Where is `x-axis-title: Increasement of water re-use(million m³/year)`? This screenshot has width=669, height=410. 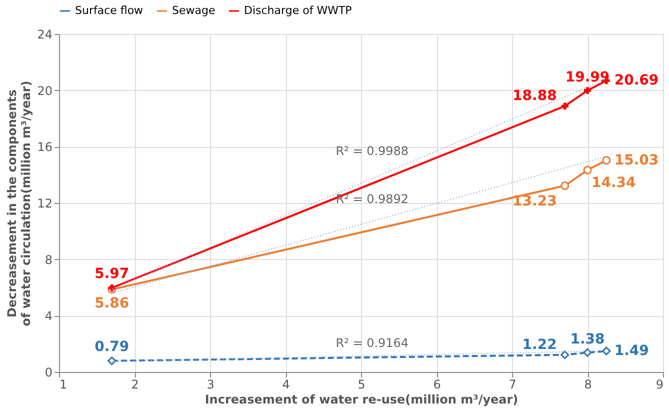
x-axis-title: Increasement of water re-use(million m³/year) is located at coordinates (361, 399).